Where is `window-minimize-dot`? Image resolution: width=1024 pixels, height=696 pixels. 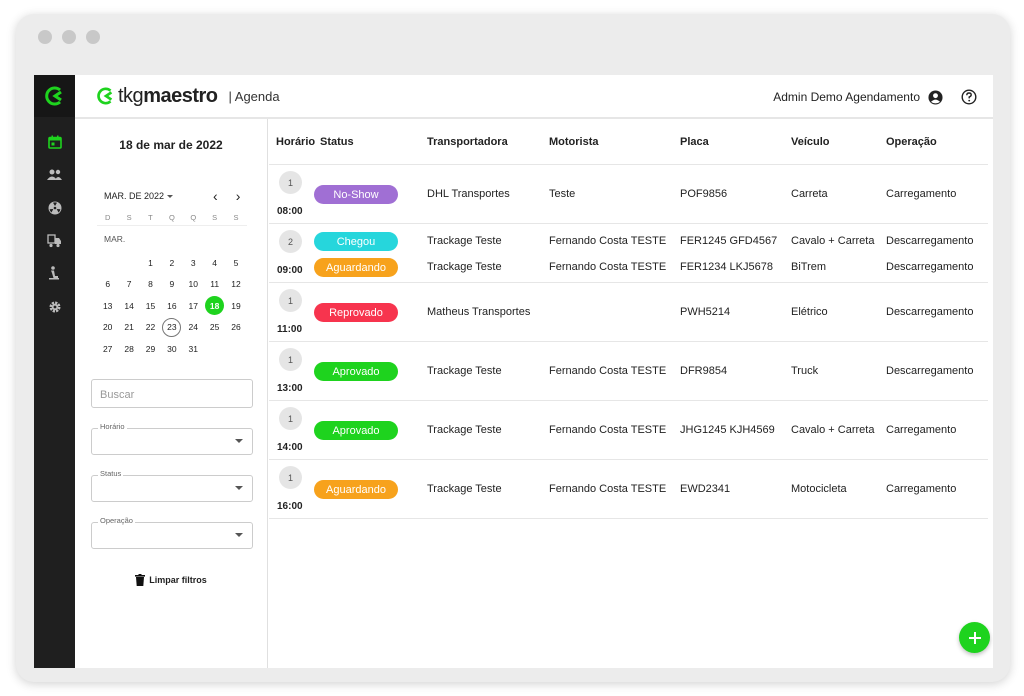
window-minimize-dot is located at coordinates (69, 37).